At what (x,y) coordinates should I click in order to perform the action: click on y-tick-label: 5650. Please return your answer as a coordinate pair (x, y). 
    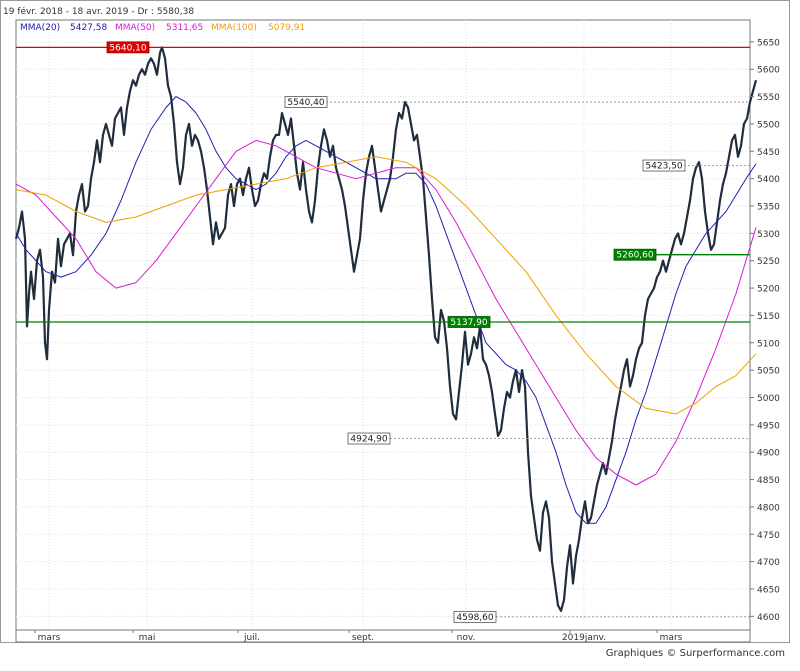
    Looking at the image, I should click on (768, 43).